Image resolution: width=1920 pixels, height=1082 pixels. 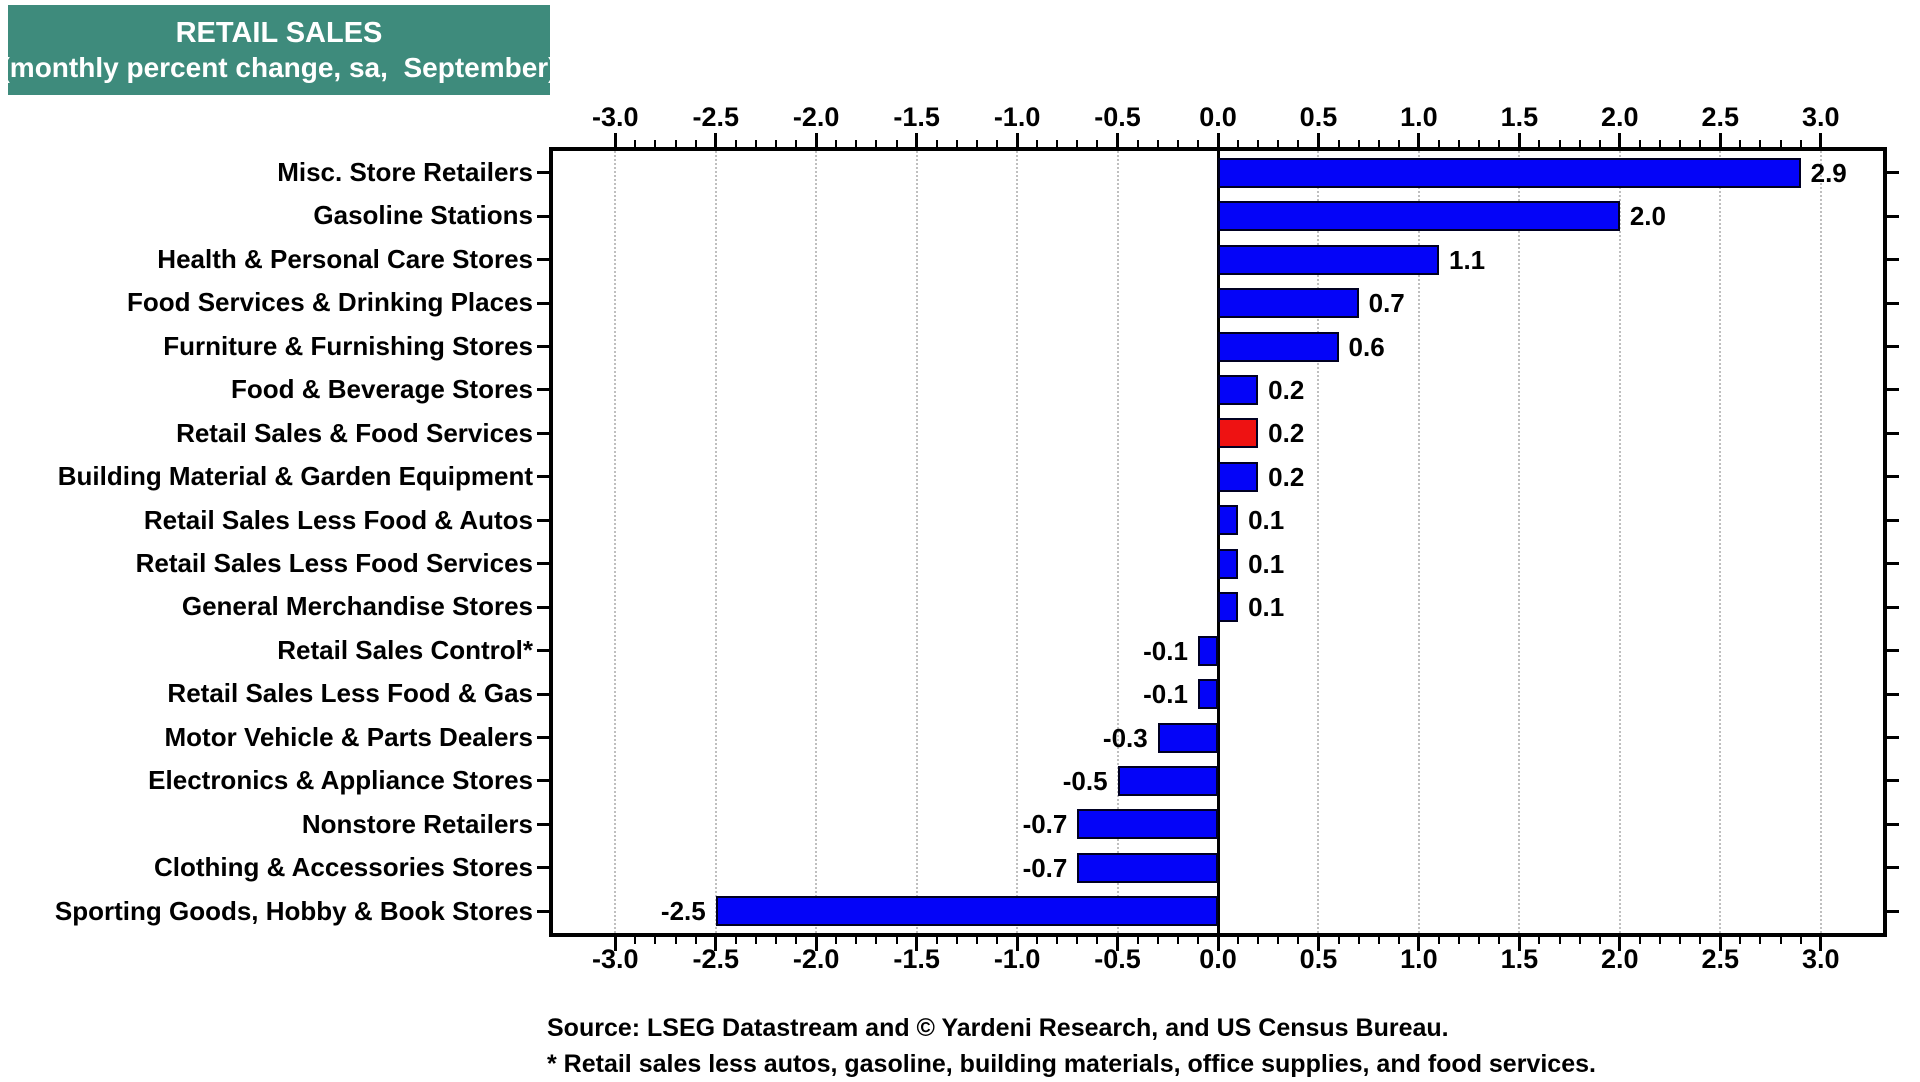 What do you see at coordinates (334, 563) in the screenshot?
I see `category-label: Retail Sales Less Food Services` at bounding box center [334, 563].